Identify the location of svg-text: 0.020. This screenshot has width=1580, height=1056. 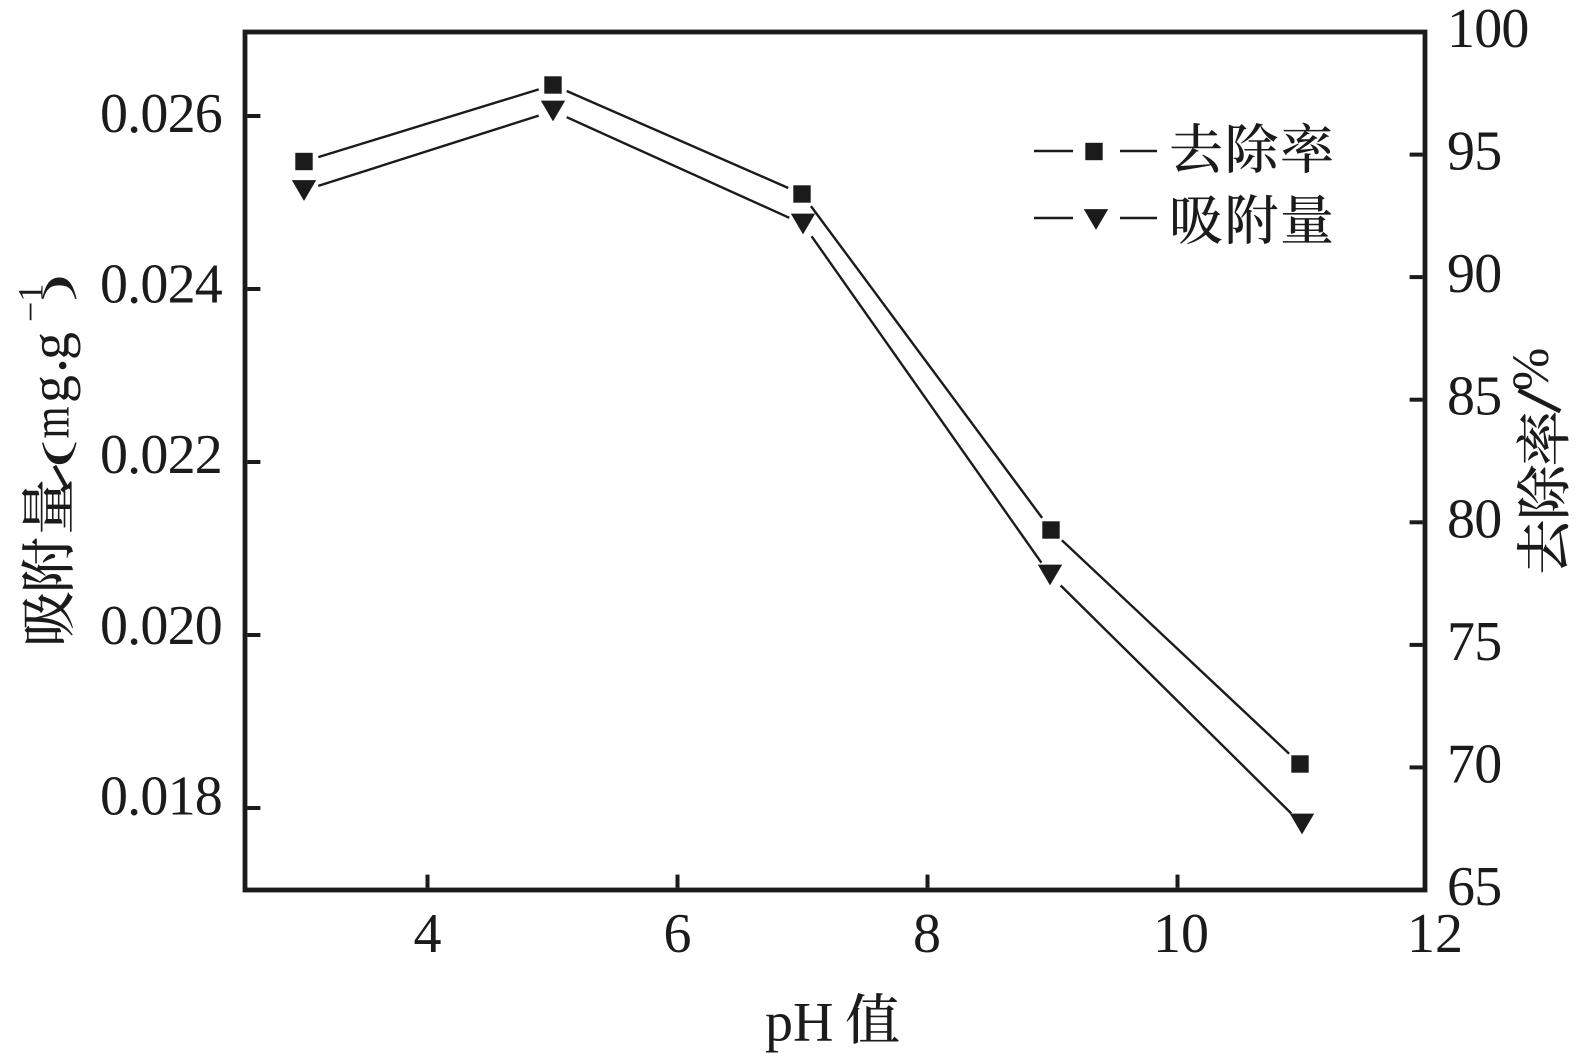
(161, 626).